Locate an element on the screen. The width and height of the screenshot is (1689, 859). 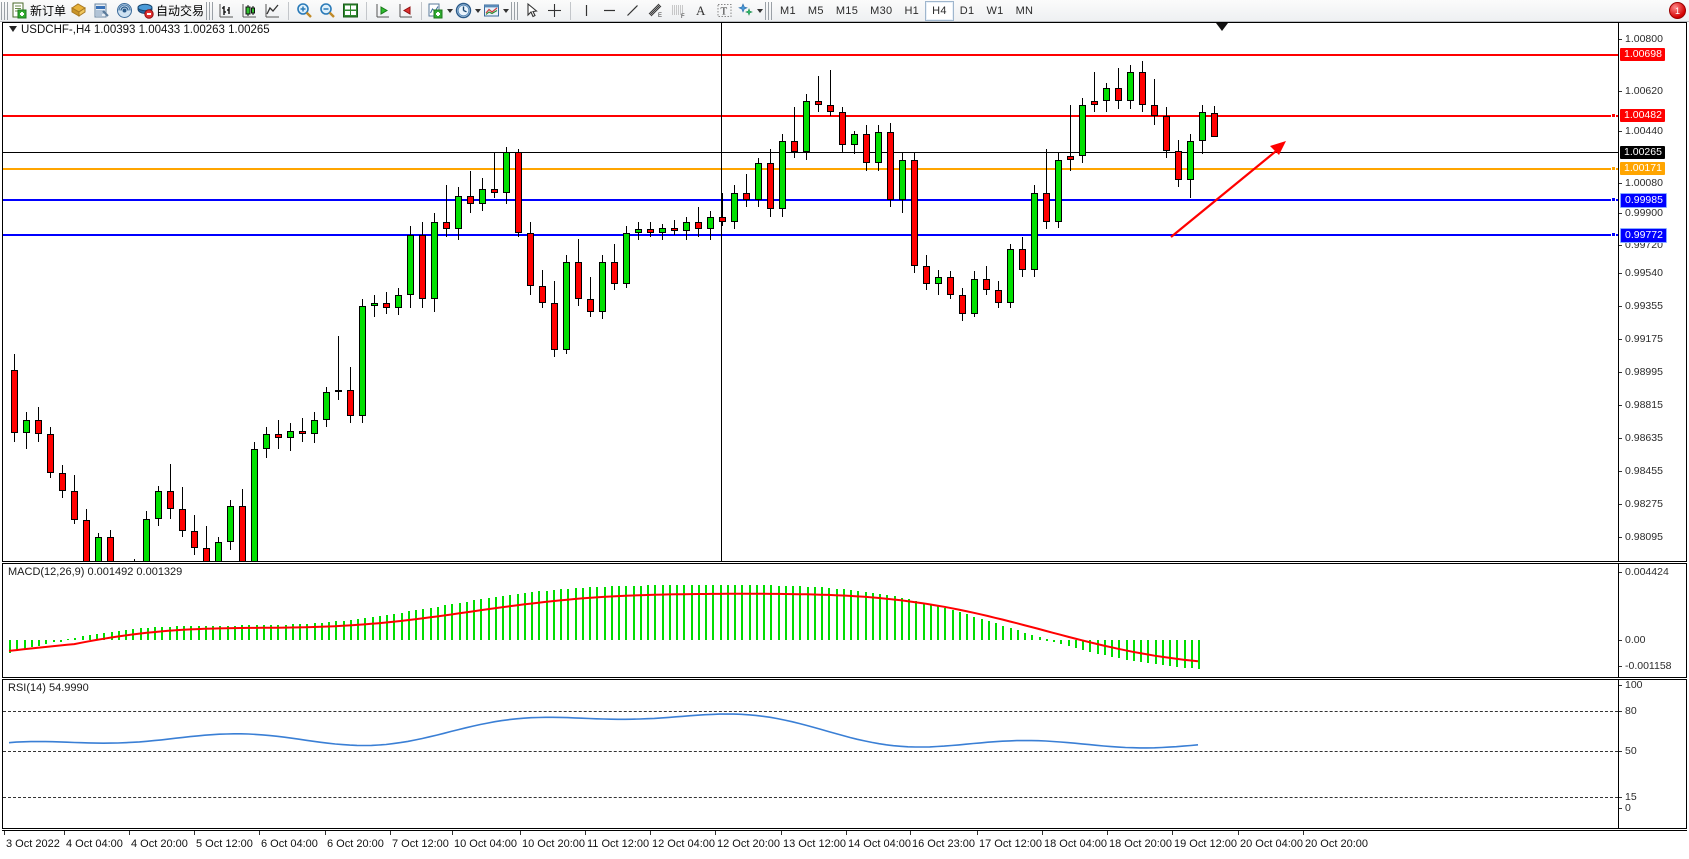
period-separator-button is located at coordinates (468, 11).